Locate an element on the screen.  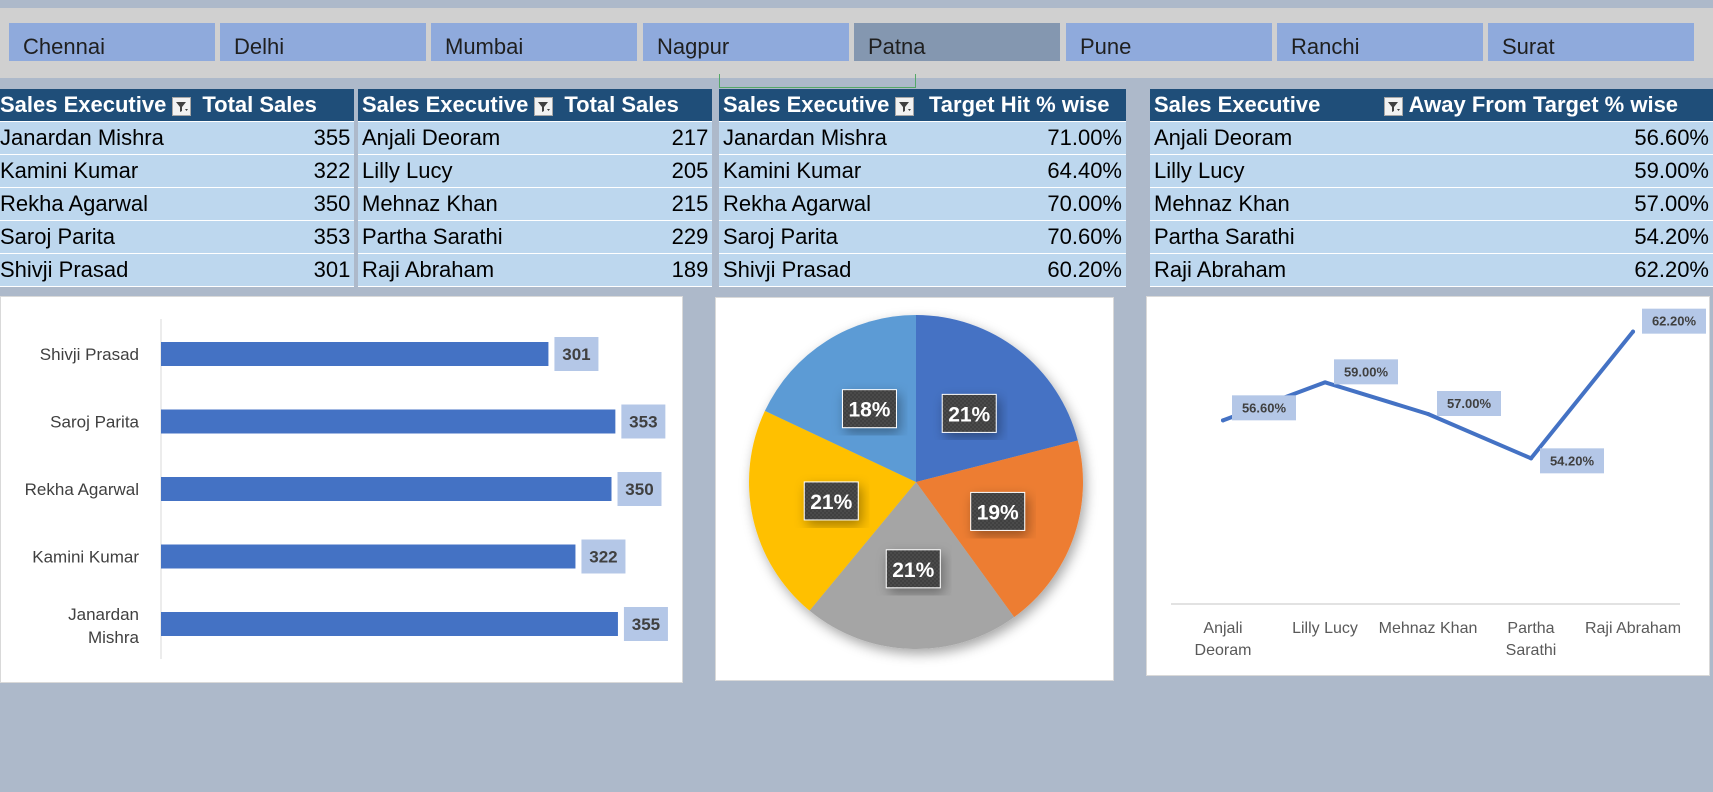
column-header-value: Total Sales is located at coordinates (636, 105).